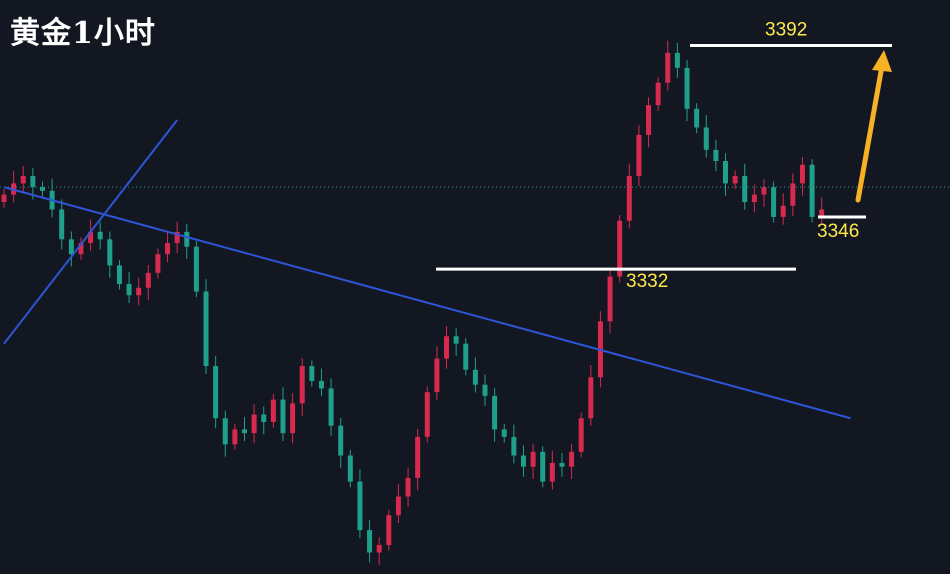 The width and height of the screenshot is (950, 574). What do you see at coordinates (83, 33) in the screenshot?
I see `chart-title: 黄金1小时` at bounding box center [83, 33].